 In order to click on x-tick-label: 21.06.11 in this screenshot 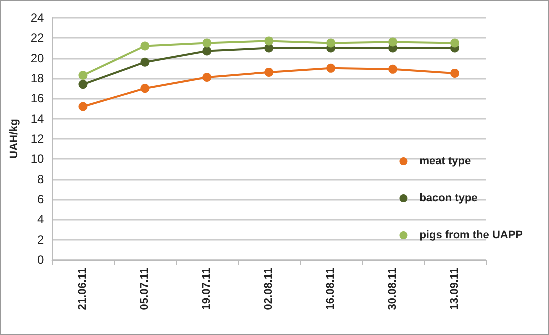, I will do `click(83, 289)`.